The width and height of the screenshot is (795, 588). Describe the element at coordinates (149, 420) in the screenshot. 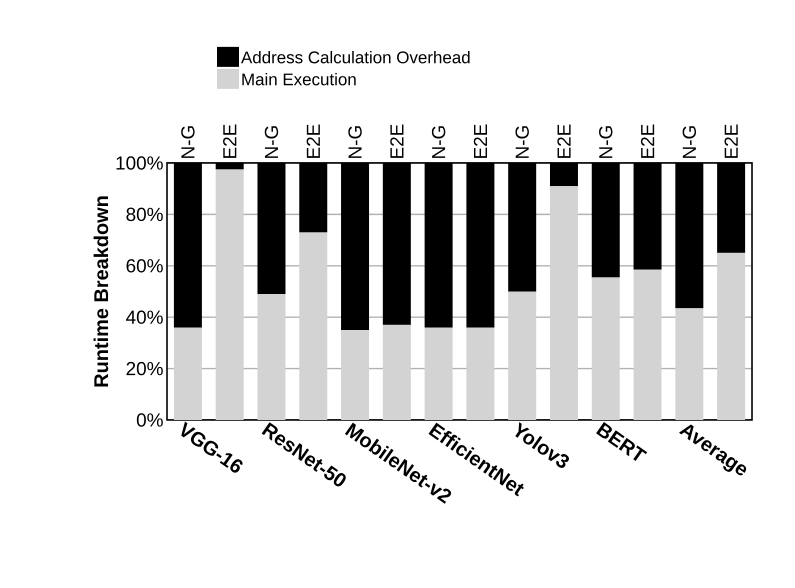

I see `y-tick-label: 0%` at that location.